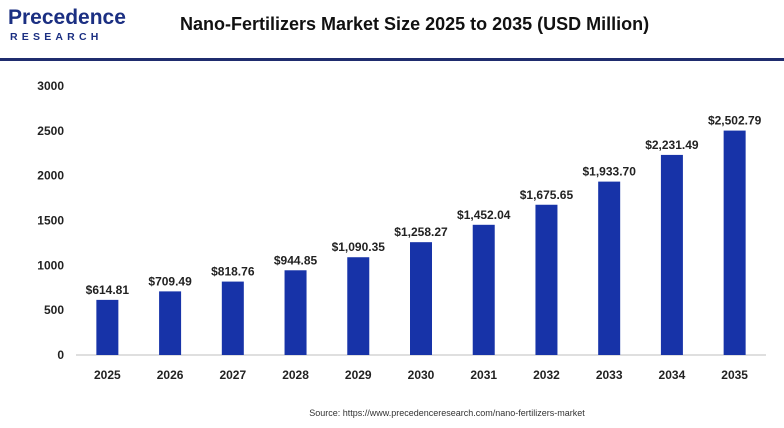  Describe the element at coordinates (295, 375) in the screenshot. I see `x-tick-label: 2028` at that location.